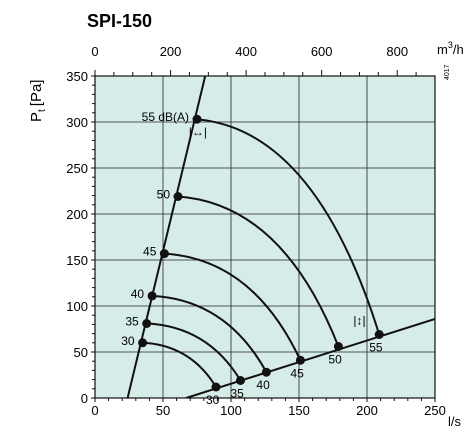 Image resolution: width=474 pixels, height=432 pixels. Describe the element at coordinates (376, 348) in the screenshot. I see `sound-level-label: 55` at that location.